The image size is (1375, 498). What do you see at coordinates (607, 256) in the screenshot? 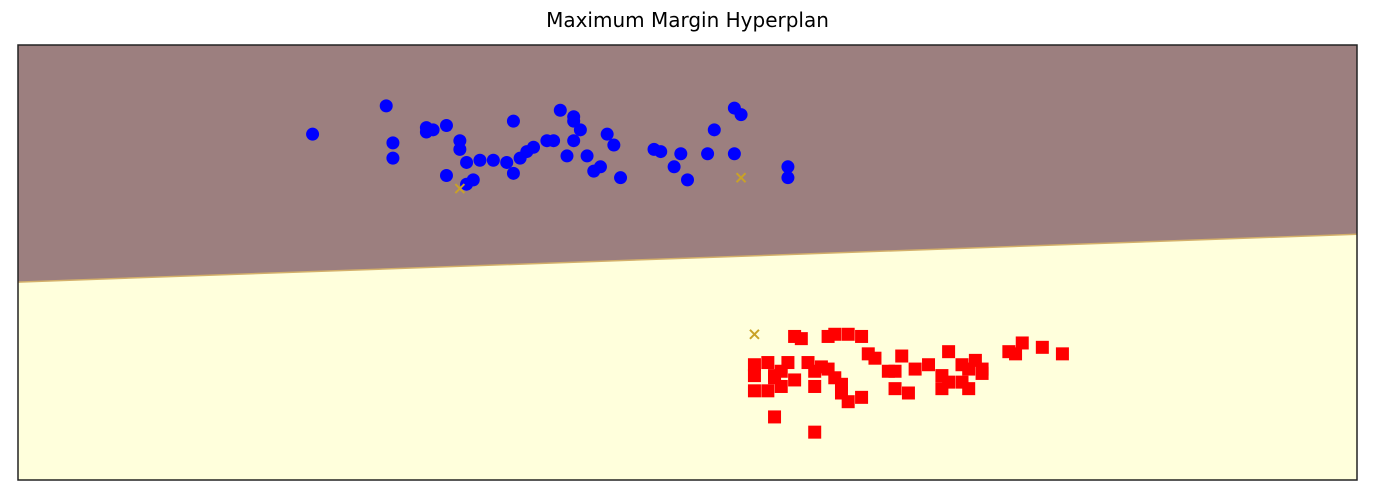
I see `support-vectors` at bounding box center [607, 256].